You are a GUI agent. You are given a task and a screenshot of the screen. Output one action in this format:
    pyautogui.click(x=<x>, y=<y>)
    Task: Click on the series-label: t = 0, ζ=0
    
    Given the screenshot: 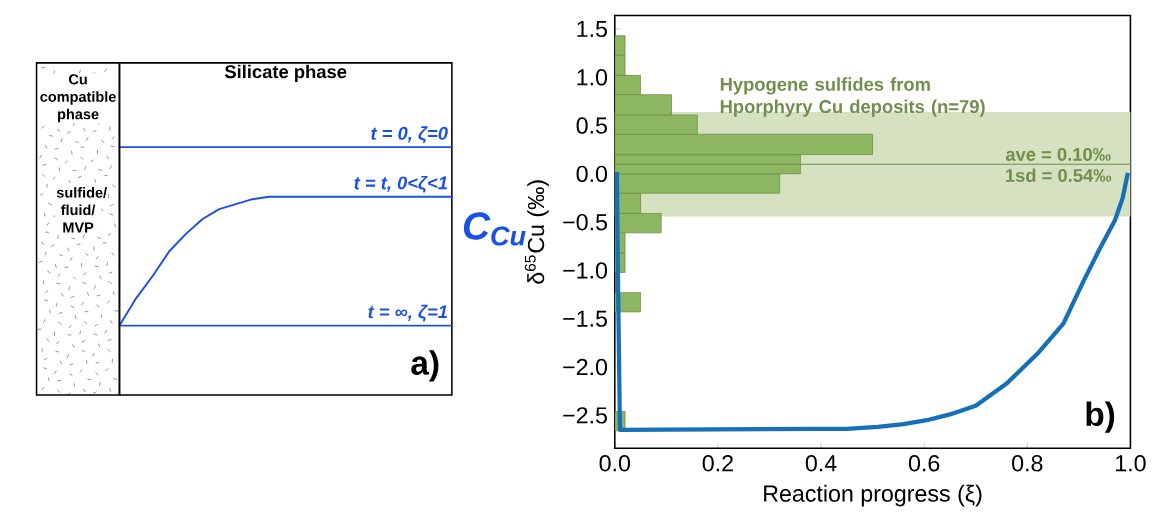 What is the action you would take?
    pyautogui.click(x=409, y=135)
    